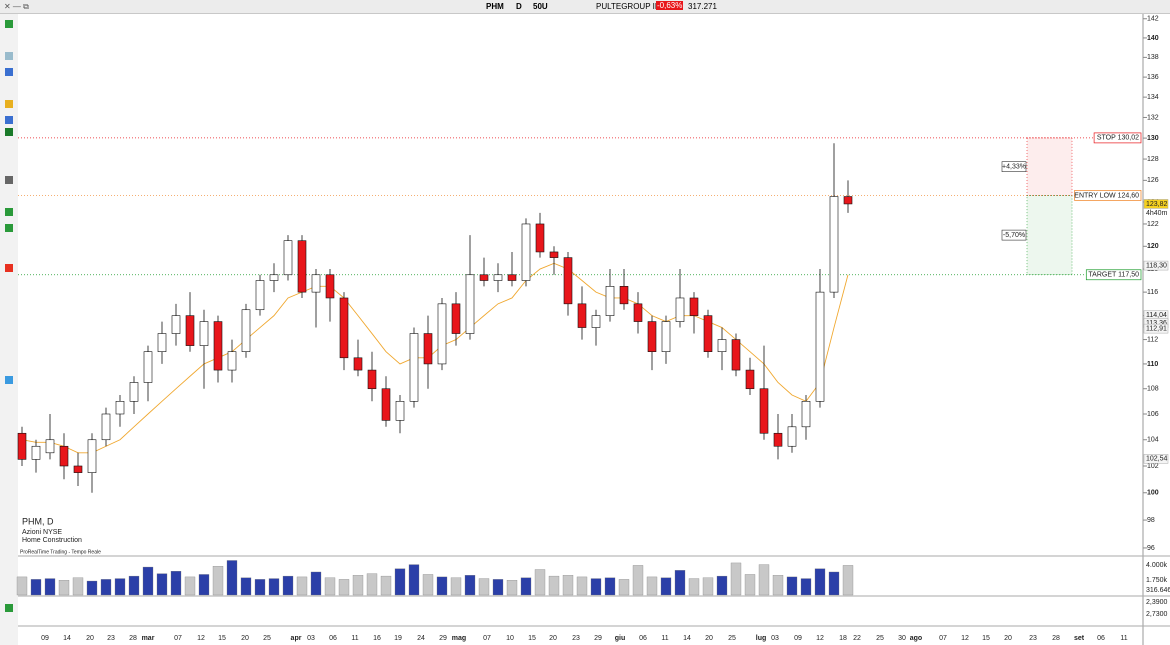 This screenshot has height=645, width=1170. I want to click on x-tick-label: 06, so click(643, 638).